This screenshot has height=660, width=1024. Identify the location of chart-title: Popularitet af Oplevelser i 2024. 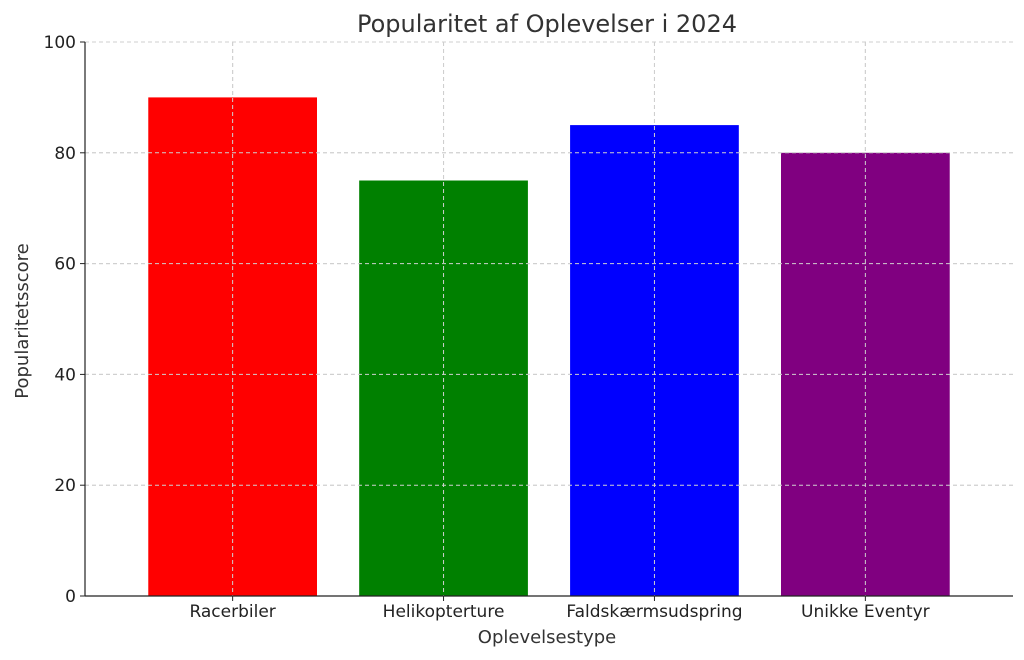
(547, 24).